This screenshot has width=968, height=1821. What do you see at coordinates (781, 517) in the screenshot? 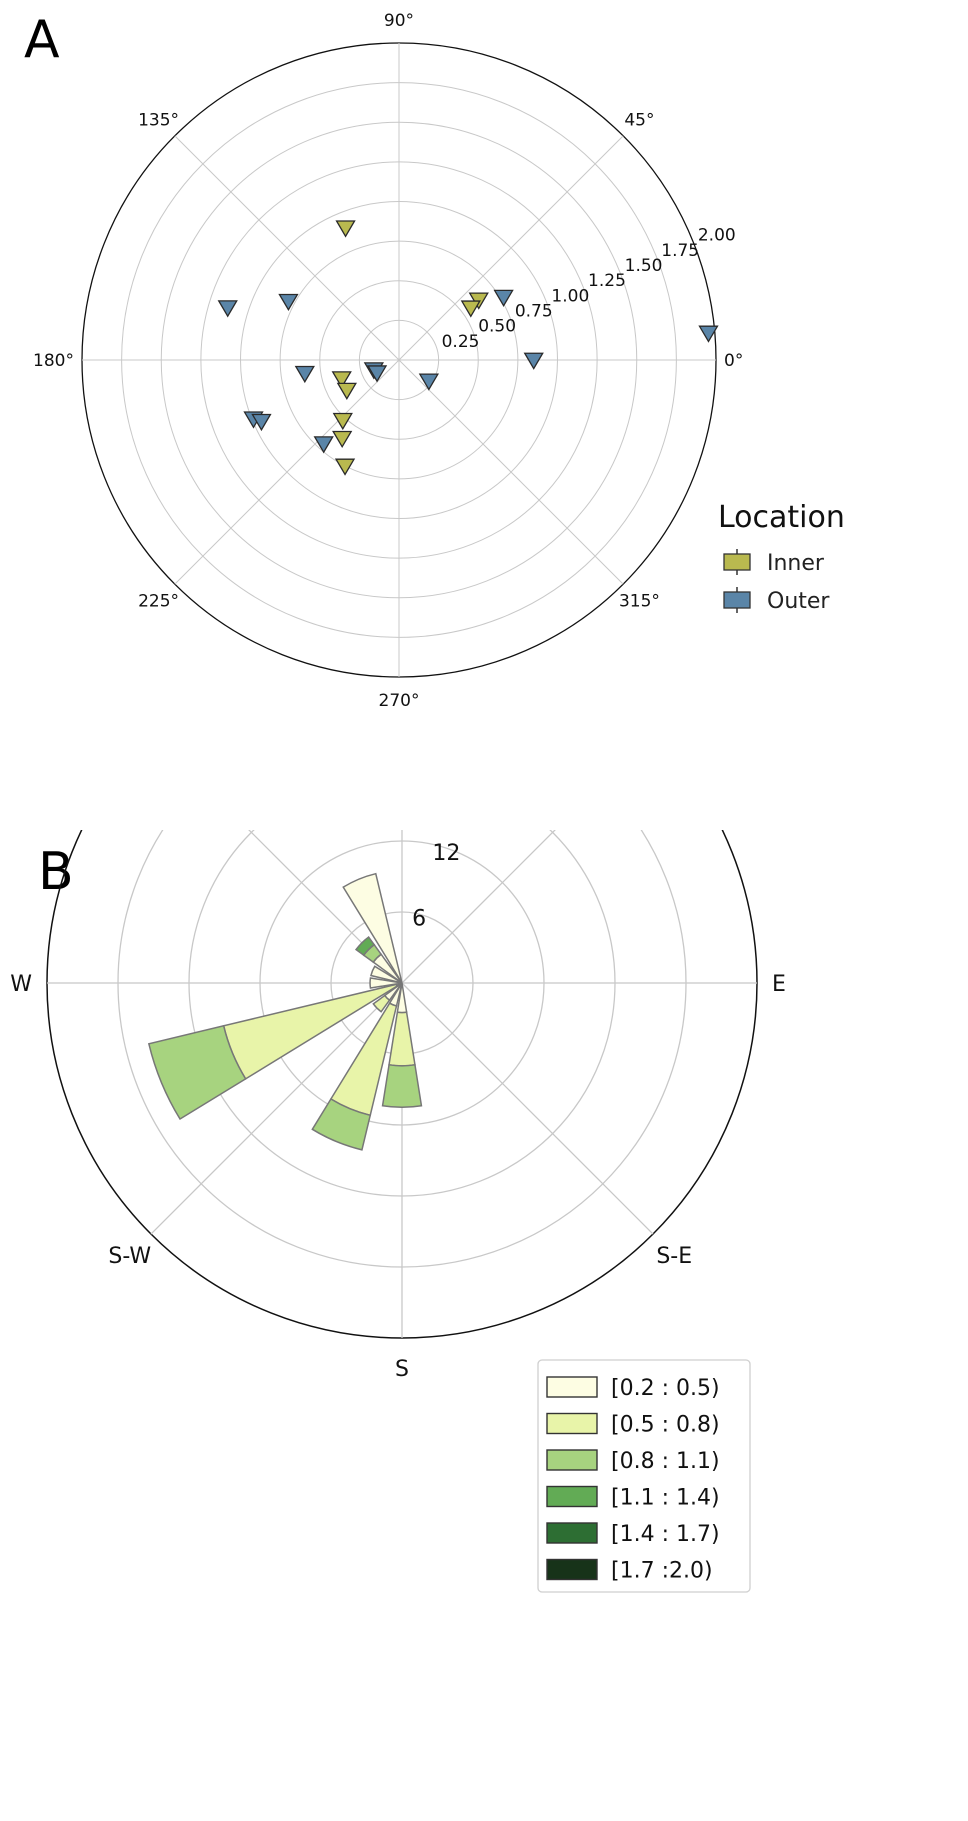
I see `legend-title: Location` at bounding box center [781, 517].